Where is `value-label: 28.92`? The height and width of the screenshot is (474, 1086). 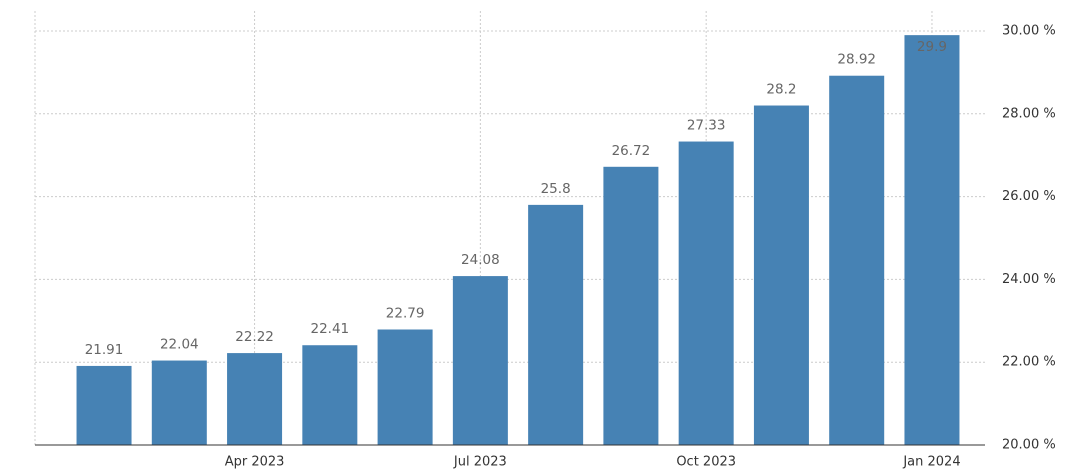
value-label: 28.92 is located at coordinates (856, 60).